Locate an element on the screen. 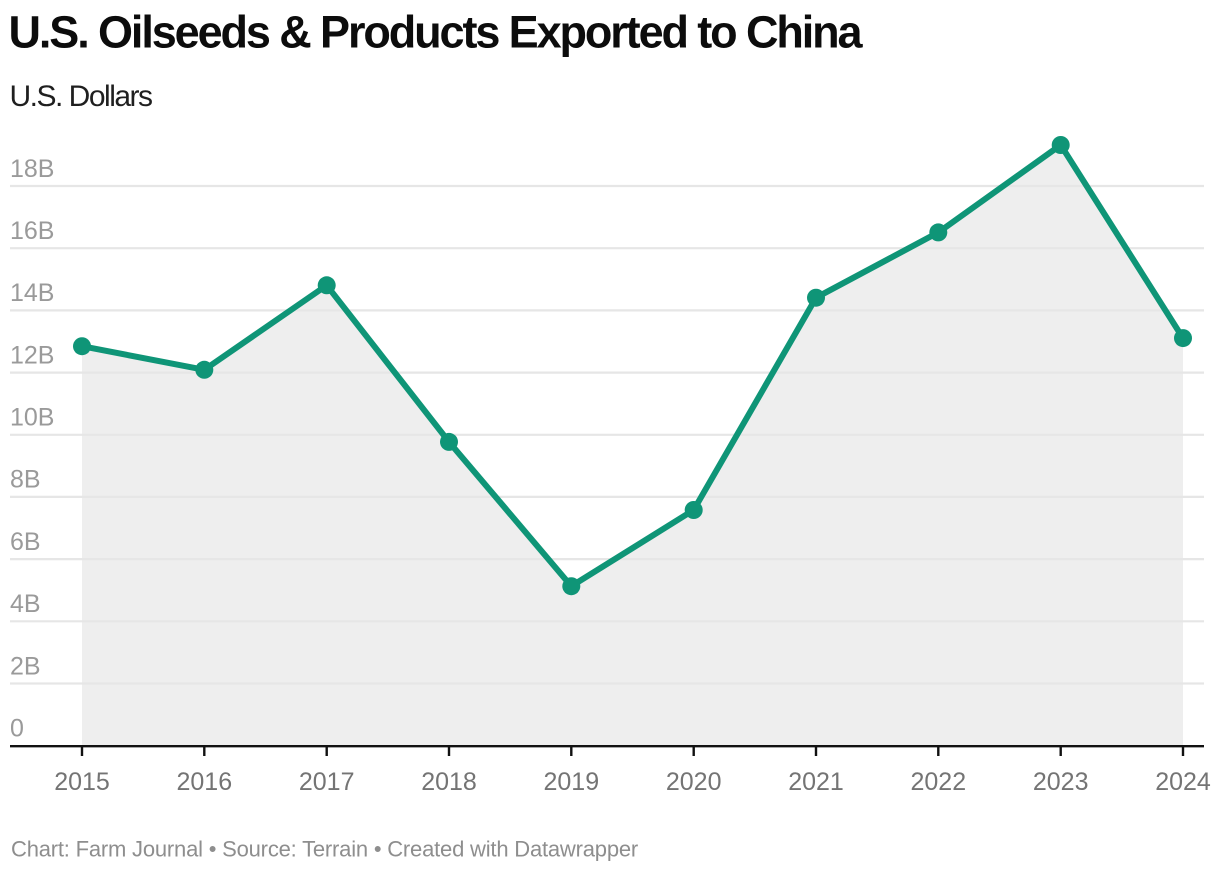 This screenshot has width=1220, height=877. svg-text: 10B is located at coordinates (32, 418).